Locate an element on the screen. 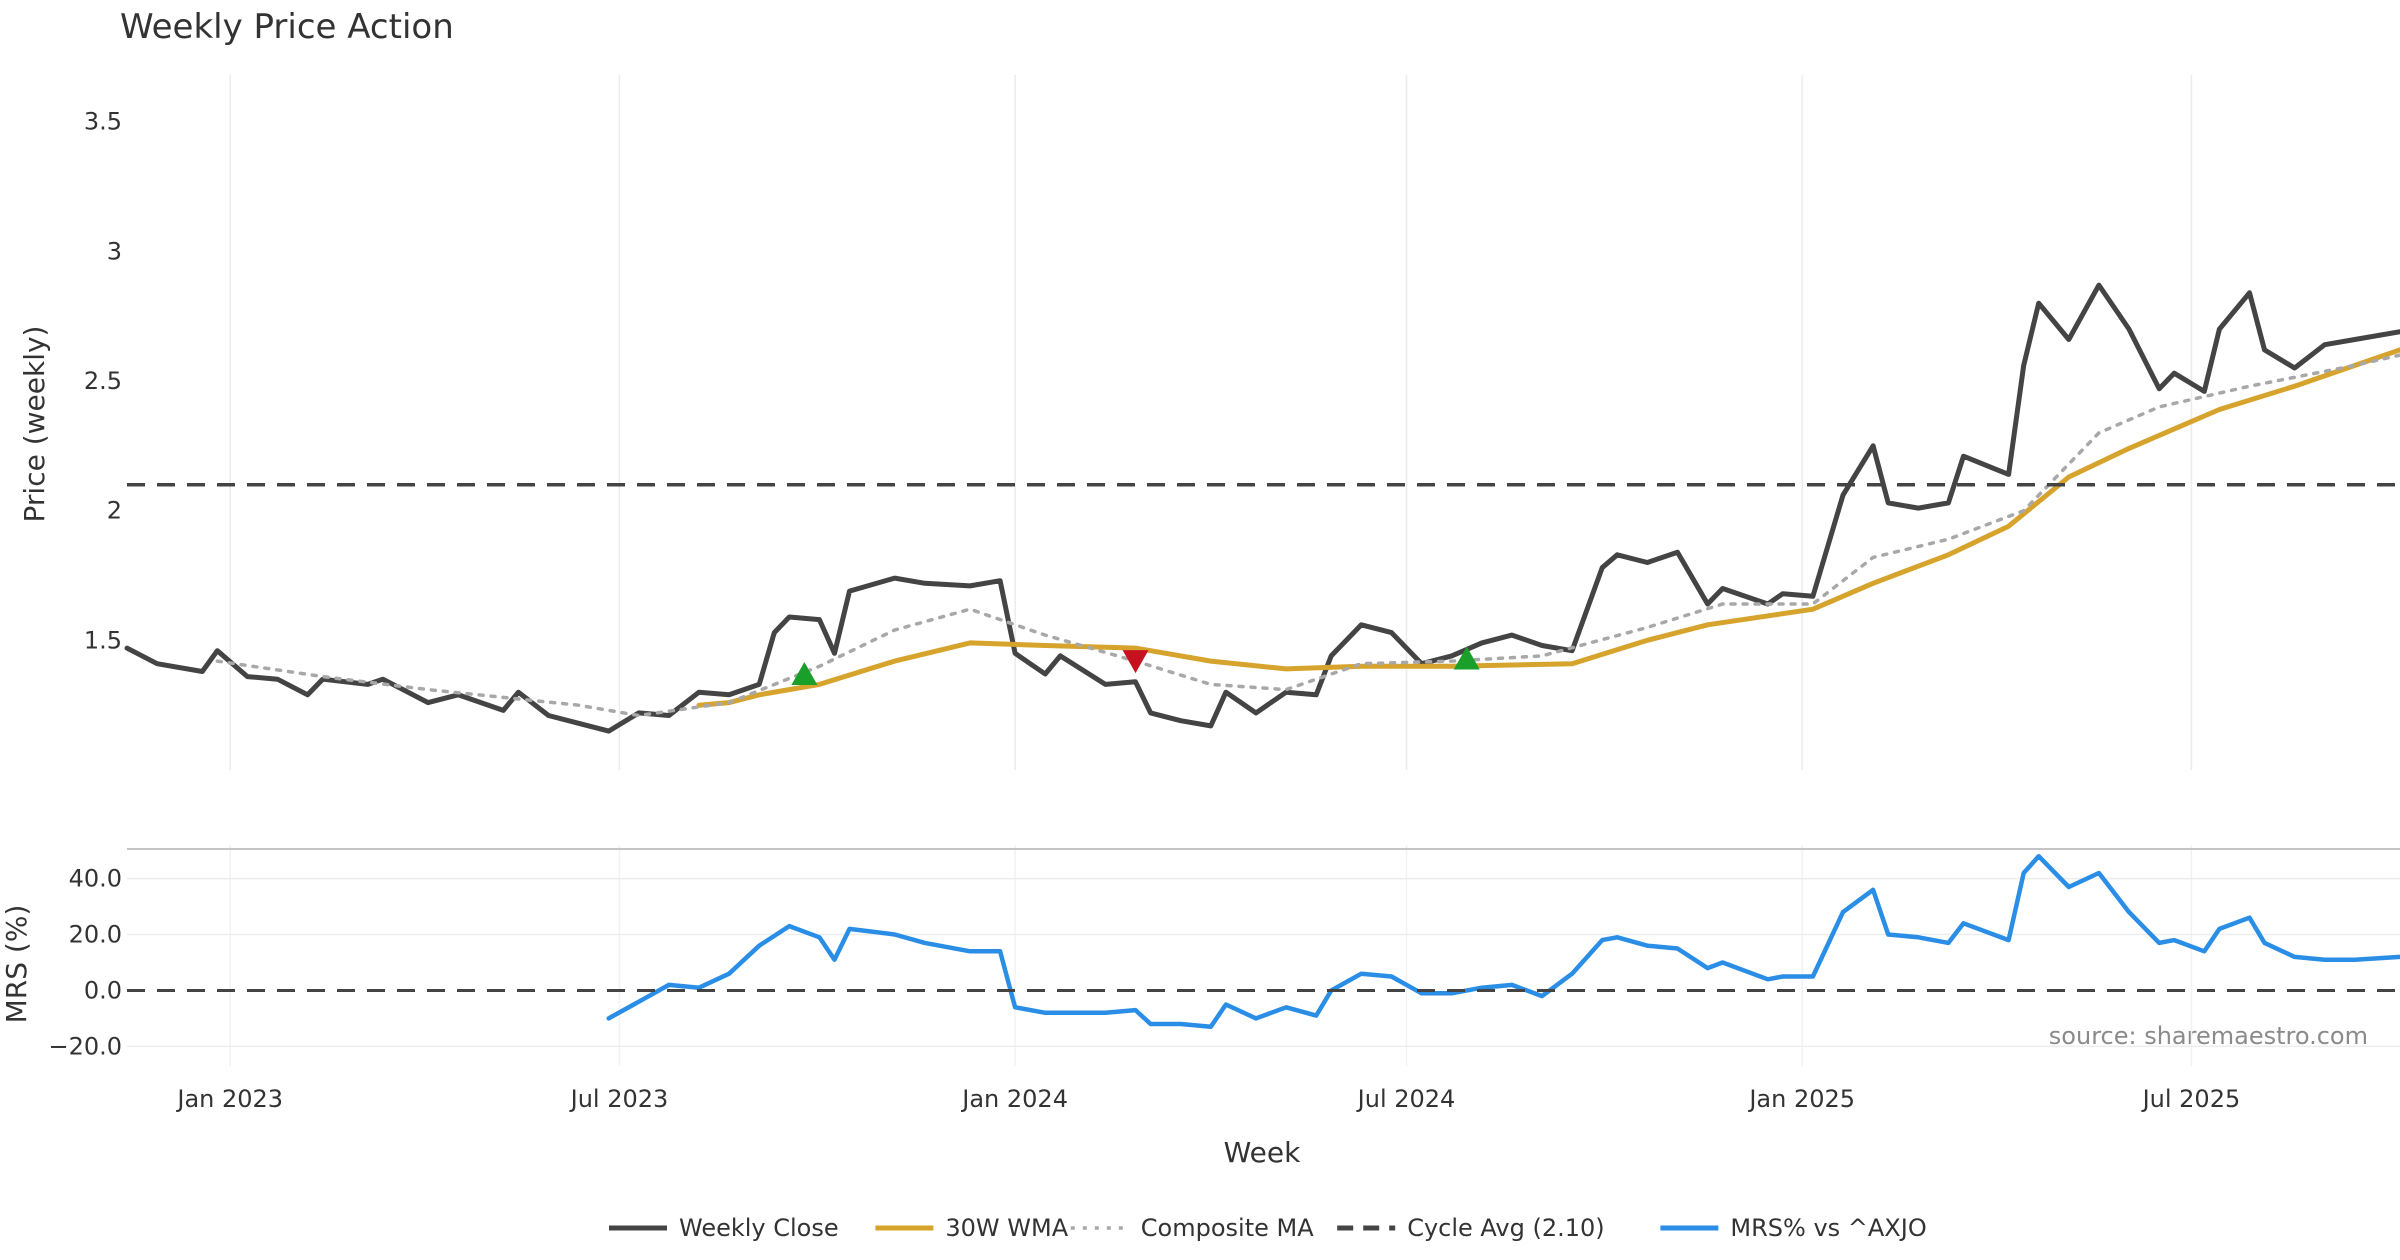 Image resolution: width=2400 pixels, height=1260 pixels. legend-item-30w-wma: 30W WMA is located at coordinates (972, 1228).